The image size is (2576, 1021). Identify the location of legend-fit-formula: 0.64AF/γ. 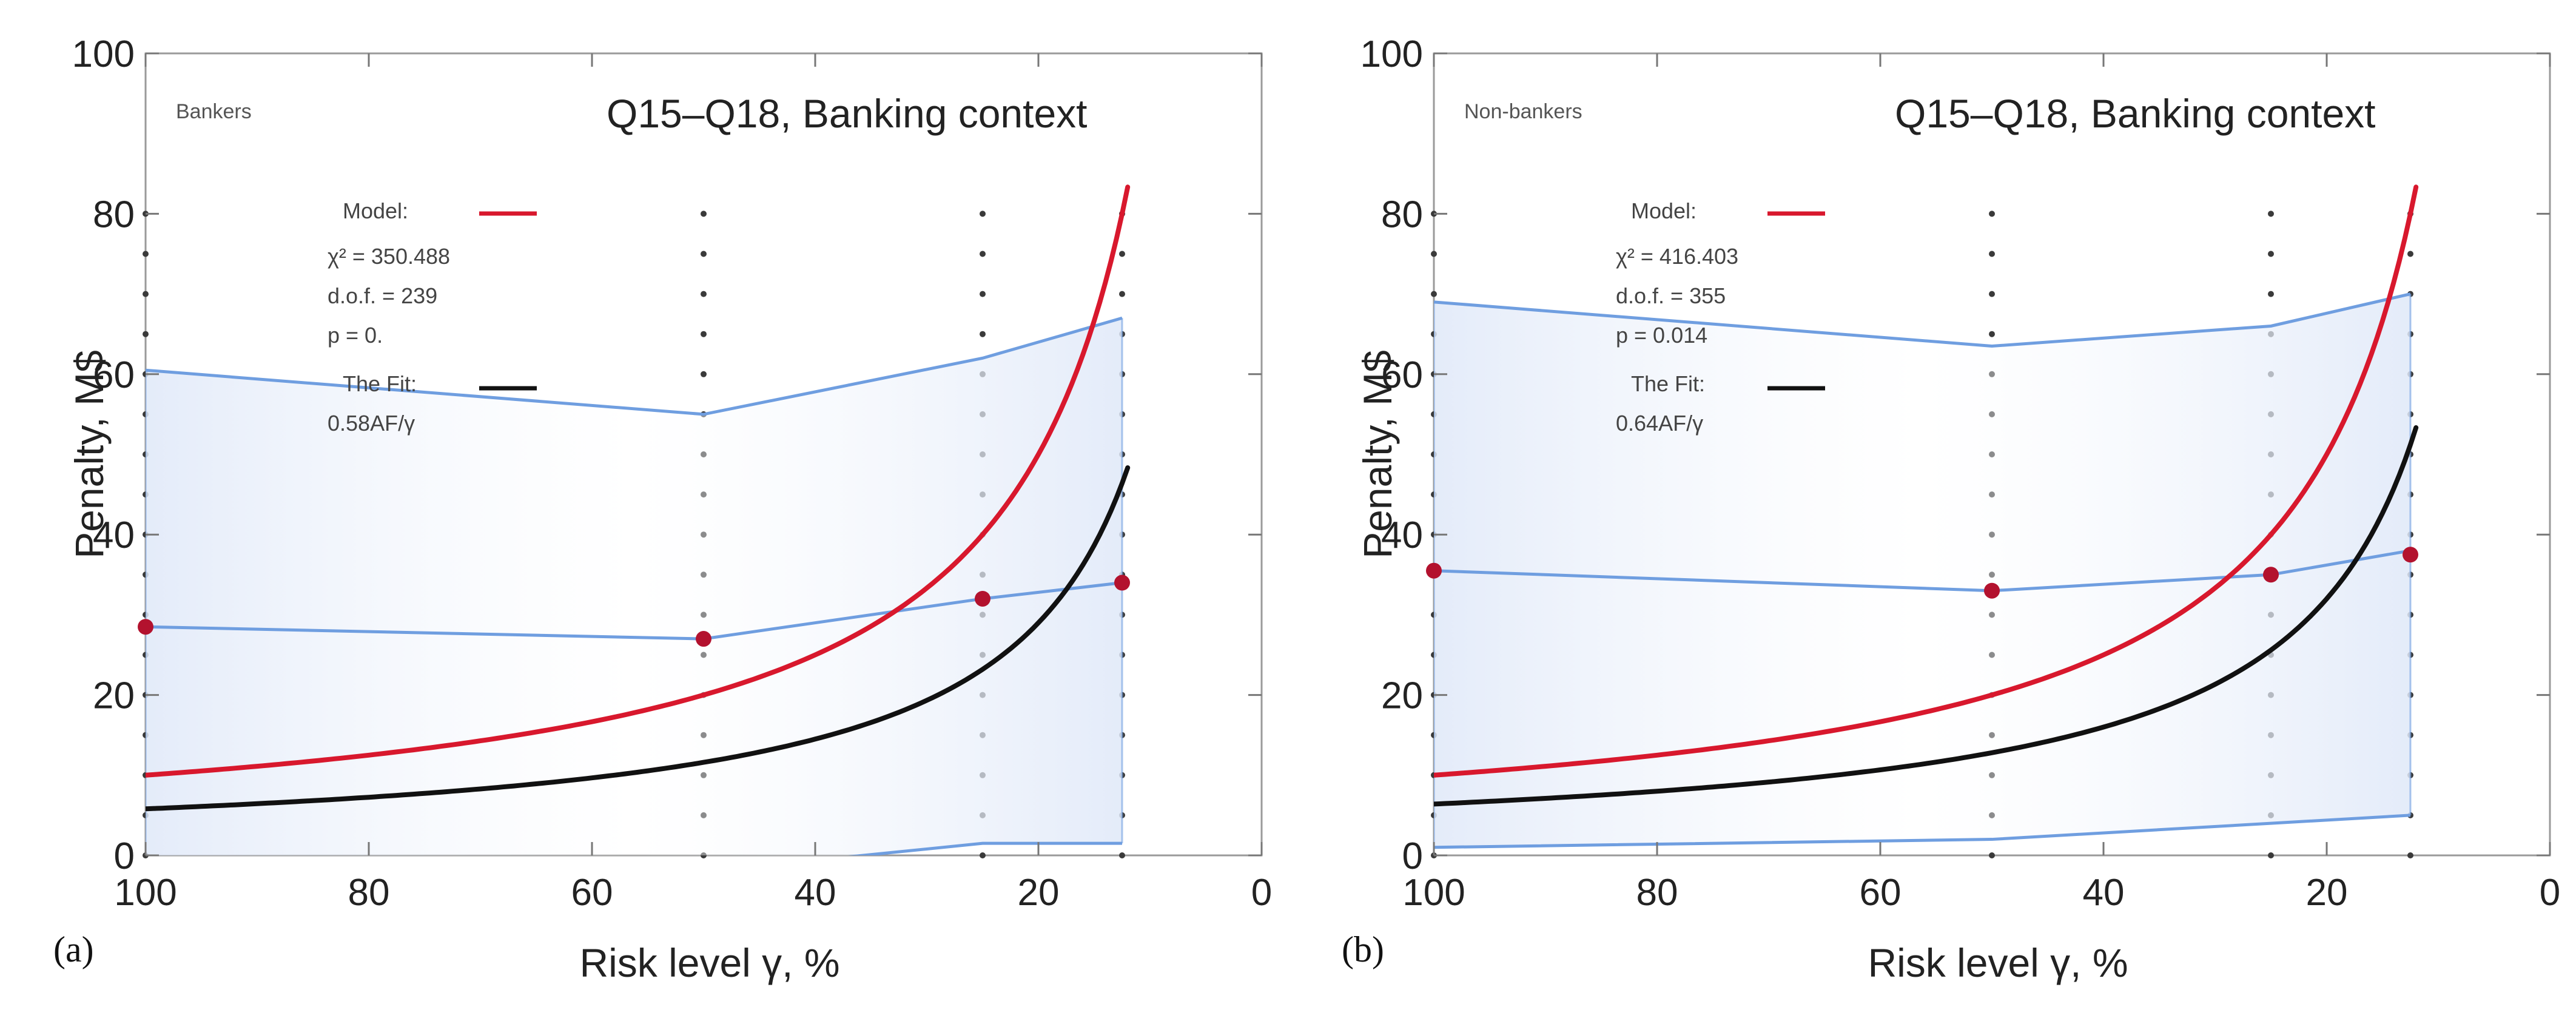
(1659, 423).